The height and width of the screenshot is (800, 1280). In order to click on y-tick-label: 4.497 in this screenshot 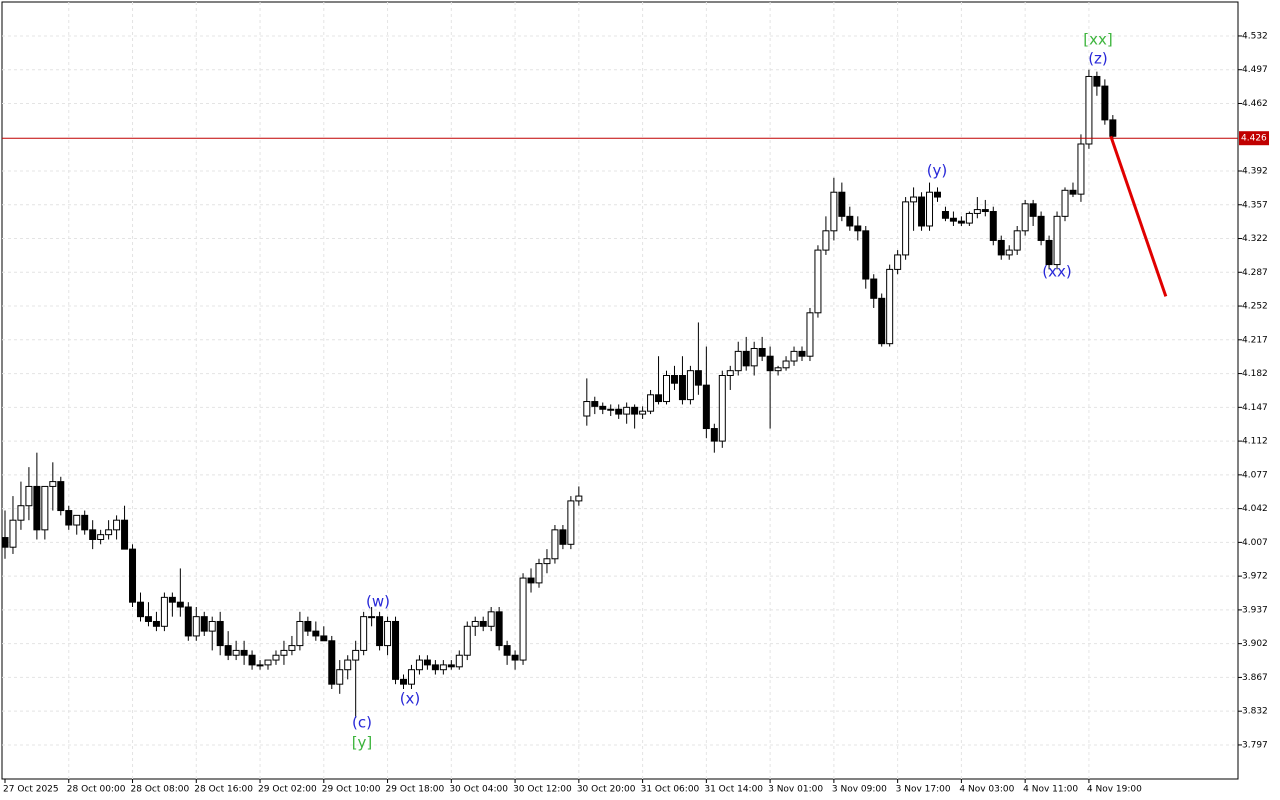, I will do `click(1255, 70)`.